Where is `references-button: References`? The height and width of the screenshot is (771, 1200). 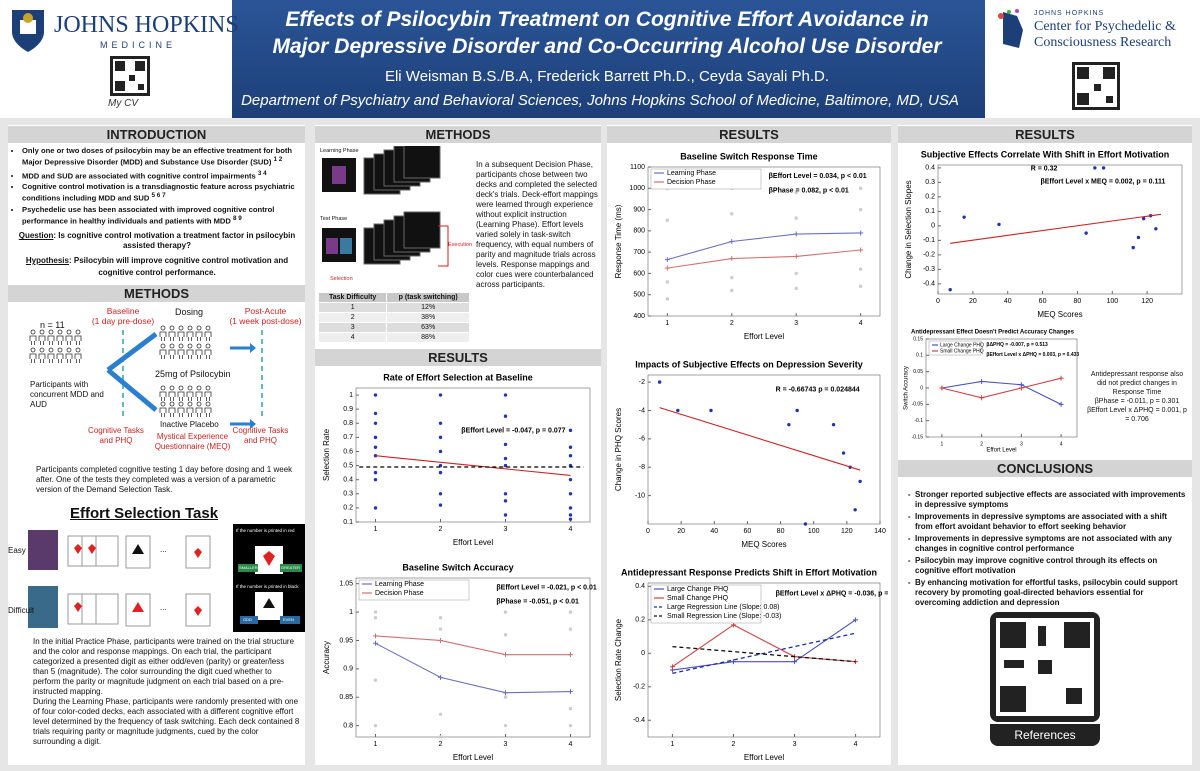 references-button: References is located at coordinates (1045, 735).